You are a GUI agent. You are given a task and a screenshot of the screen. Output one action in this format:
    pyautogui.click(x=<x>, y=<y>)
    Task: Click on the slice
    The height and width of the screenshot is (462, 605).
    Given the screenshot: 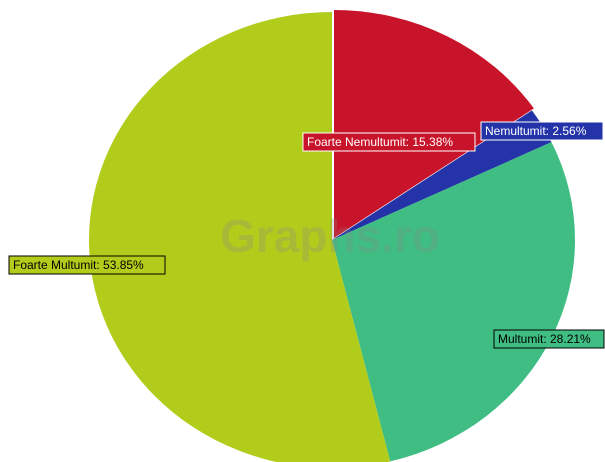 What is the action you would take?
    pyautogui.click(x=442, y=175)
    